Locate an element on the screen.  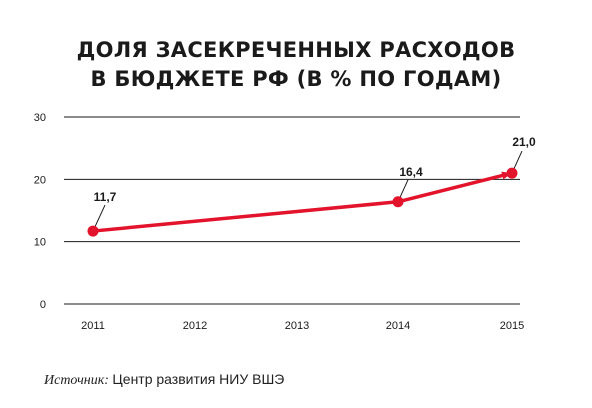
x-tick-label-2011: 2011 is located at coordinates (93, 326).